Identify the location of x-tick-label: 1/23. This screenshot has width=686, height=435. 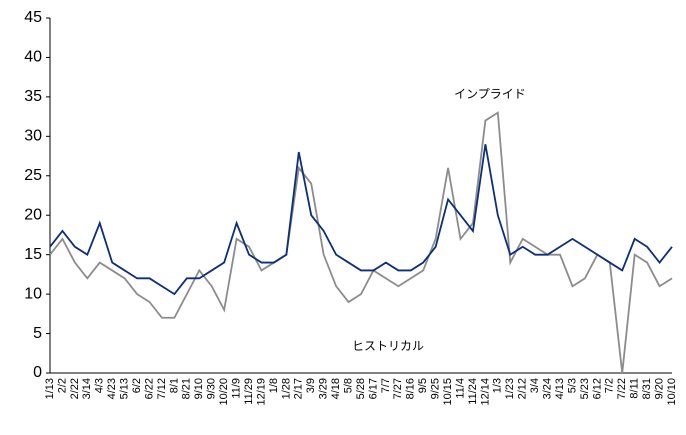
(510, 388).